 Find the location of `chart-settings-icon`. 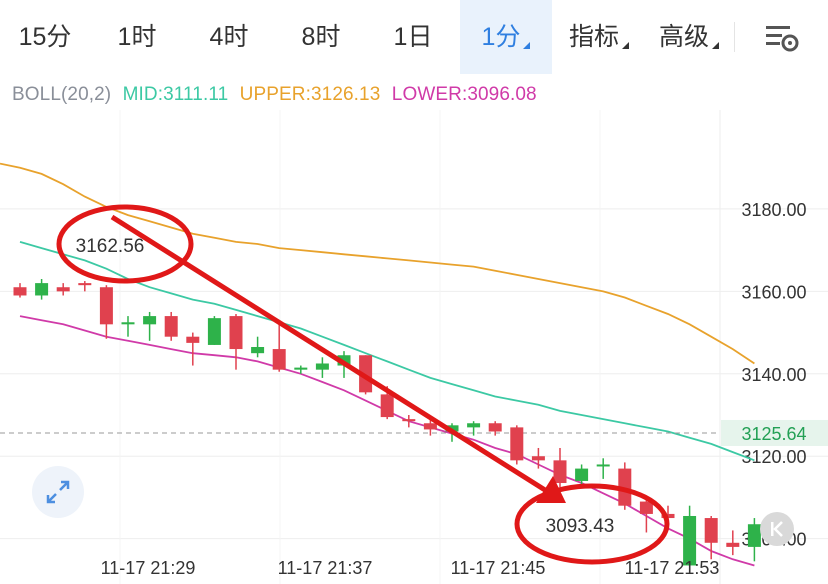

chart-settings-icon is located at coordinates (782, 39).